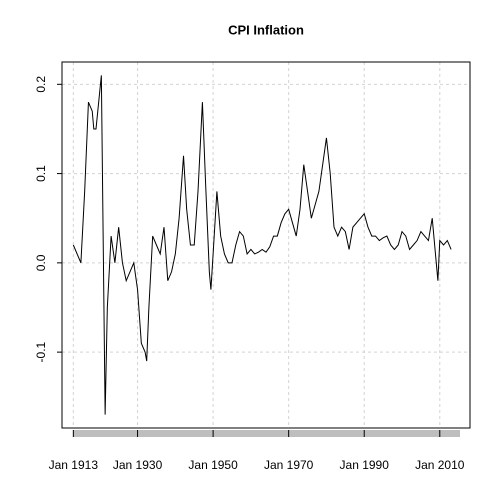  Describe the element at coordinates (365, 465) in the screenshot. I see `x-tick-label: Jan 1990` at that location.